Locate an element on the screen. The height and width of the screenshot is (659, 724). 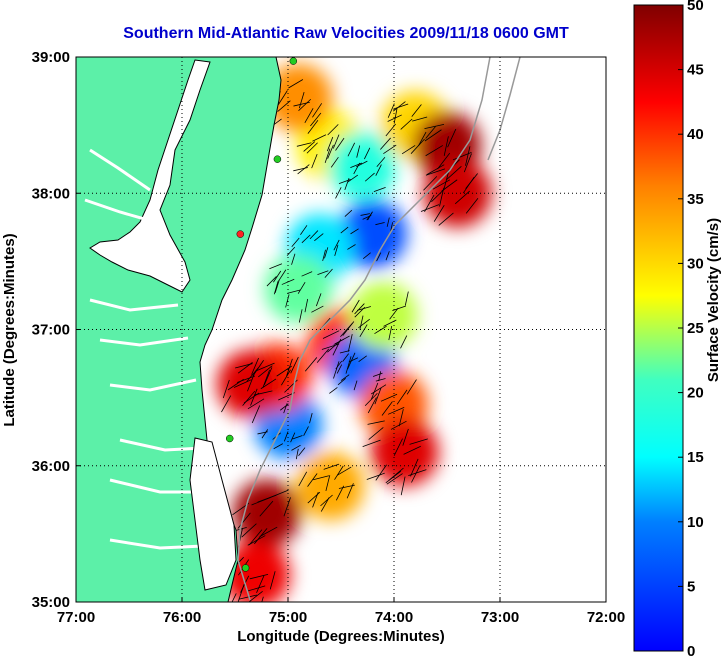
colorbar-ticks: 0 5 10 15 20 25 30 35 40 45 50 is located at coordinates (691, 329).